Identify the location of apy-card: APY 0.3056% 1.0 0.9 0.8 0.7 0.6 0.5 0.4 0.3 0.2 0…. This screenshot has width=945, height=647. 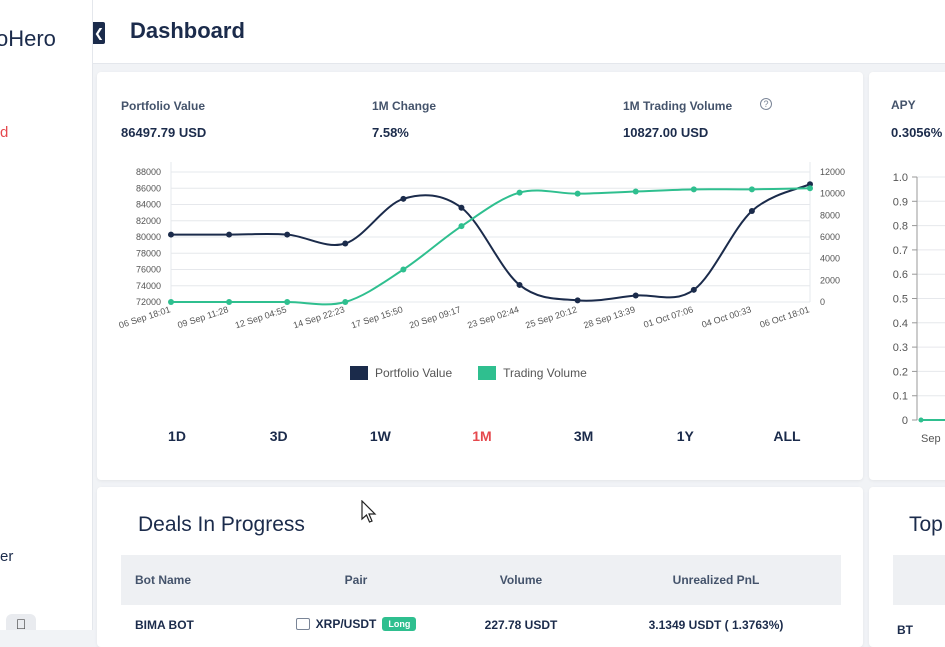
(907, 276).